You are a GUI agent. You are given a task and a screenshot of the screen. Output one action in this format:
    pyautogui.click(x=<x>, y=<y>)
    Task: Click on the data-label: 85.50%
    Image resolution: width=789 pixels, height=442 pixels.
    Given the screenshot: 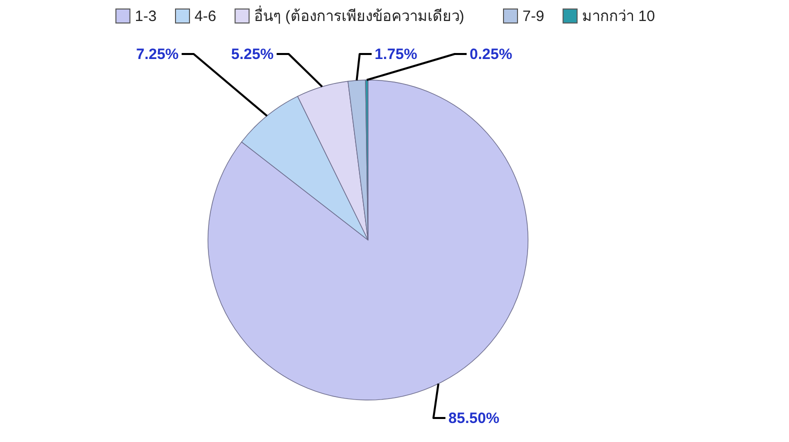 What is the action you would take?
    pyautogui.click(x=474, y=418)
    